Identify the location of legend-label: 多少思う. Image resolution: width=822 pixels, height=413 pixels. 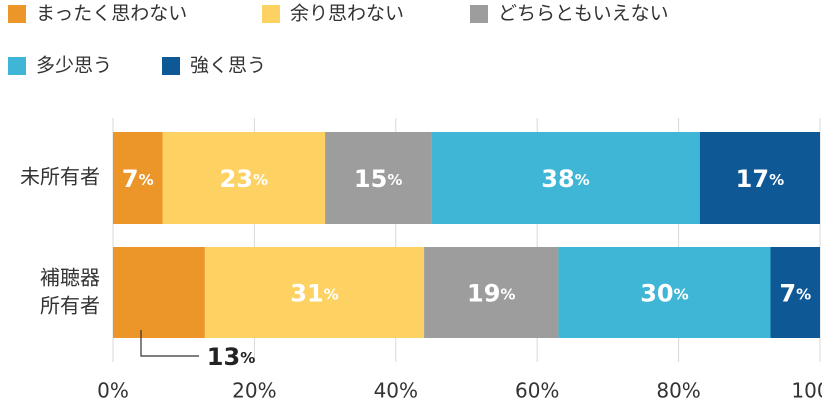
(74, 66).